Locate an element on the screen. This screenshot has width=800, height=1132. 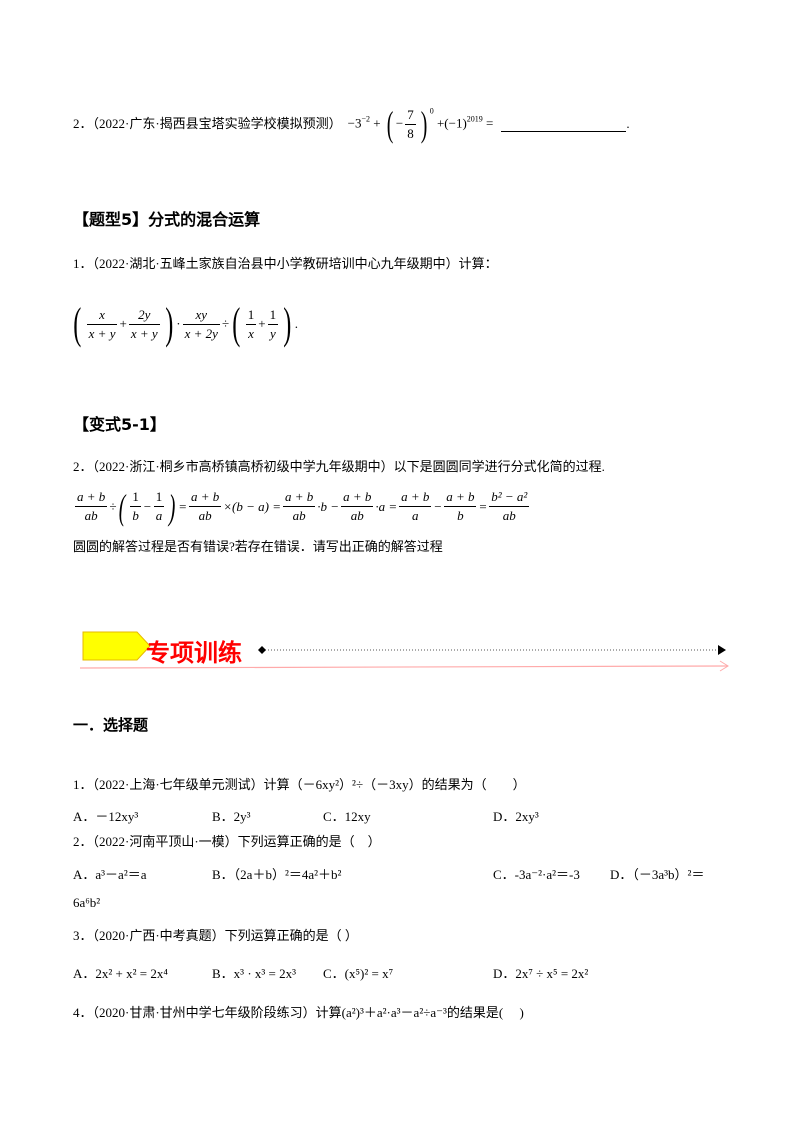
exponent: 2019 is located at coordinates (474, 118).